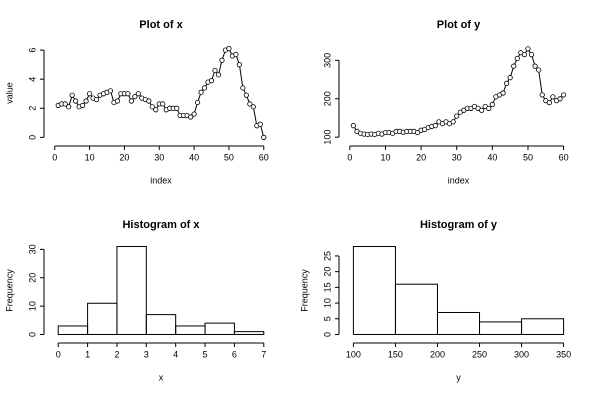 This screenshot has height=400, width=599. Describe the element at coordinates (87, 354) in the screenshot. I see `x-tick-label: 1` at that location.